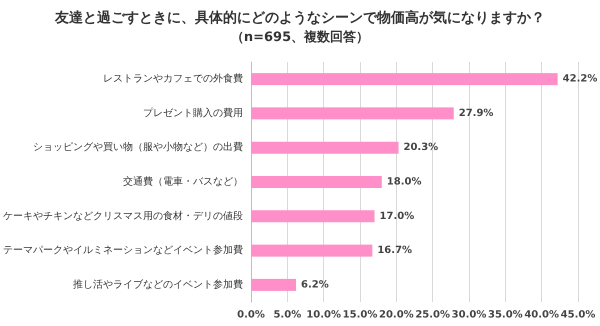  What do you see at coordinates (397, 216) in the screenshot?
I see `data-label: 17.0%` at bounding box center [397, 216].